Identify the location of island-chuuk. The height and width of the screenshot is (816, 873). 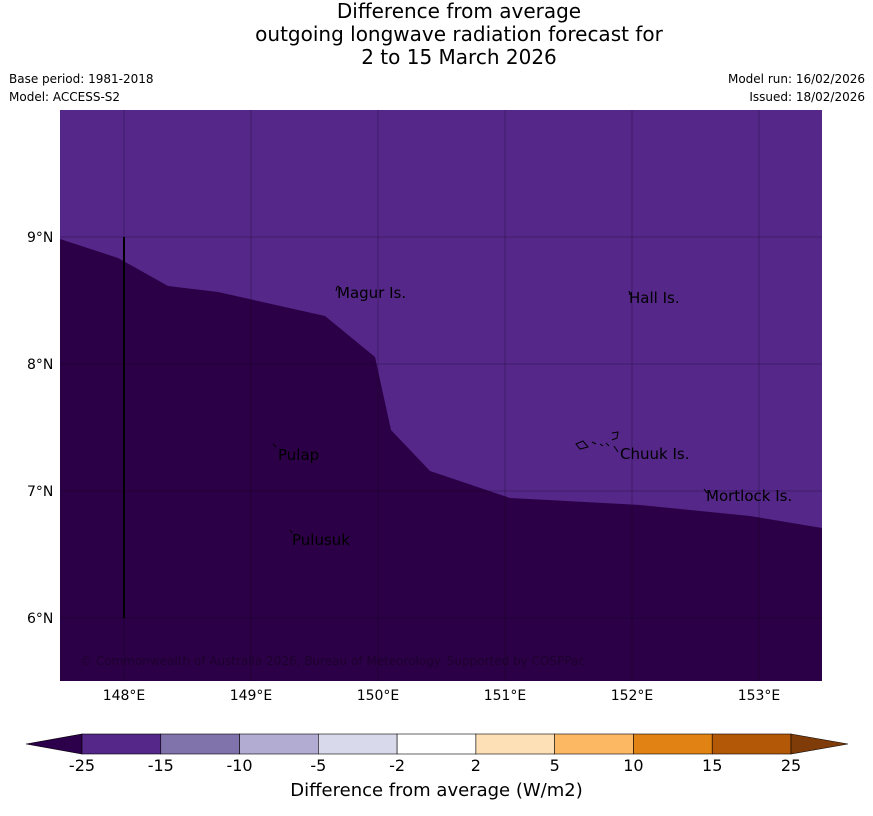
(597, 442).